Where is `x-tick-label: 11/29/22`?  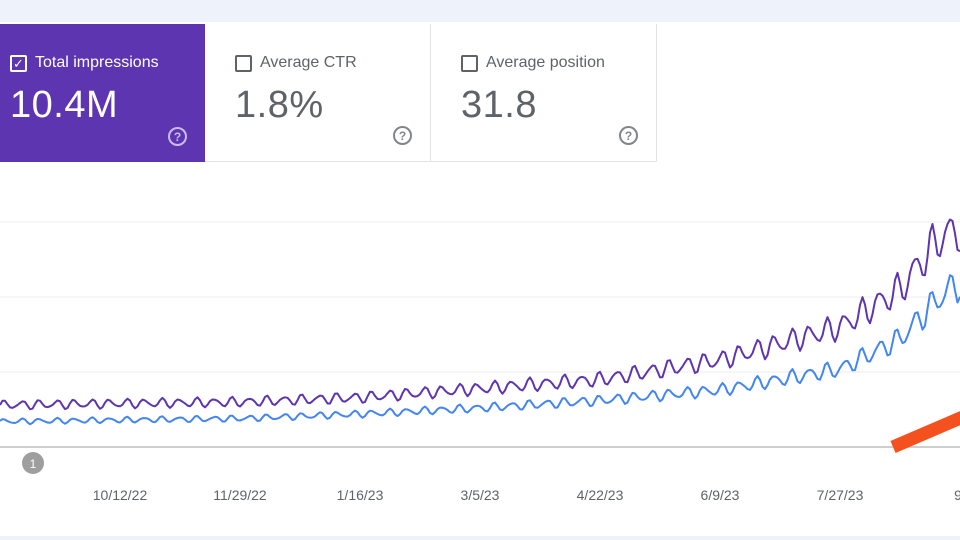
x-tick-label: 11/29/22 is located at coordinates (240, 495).